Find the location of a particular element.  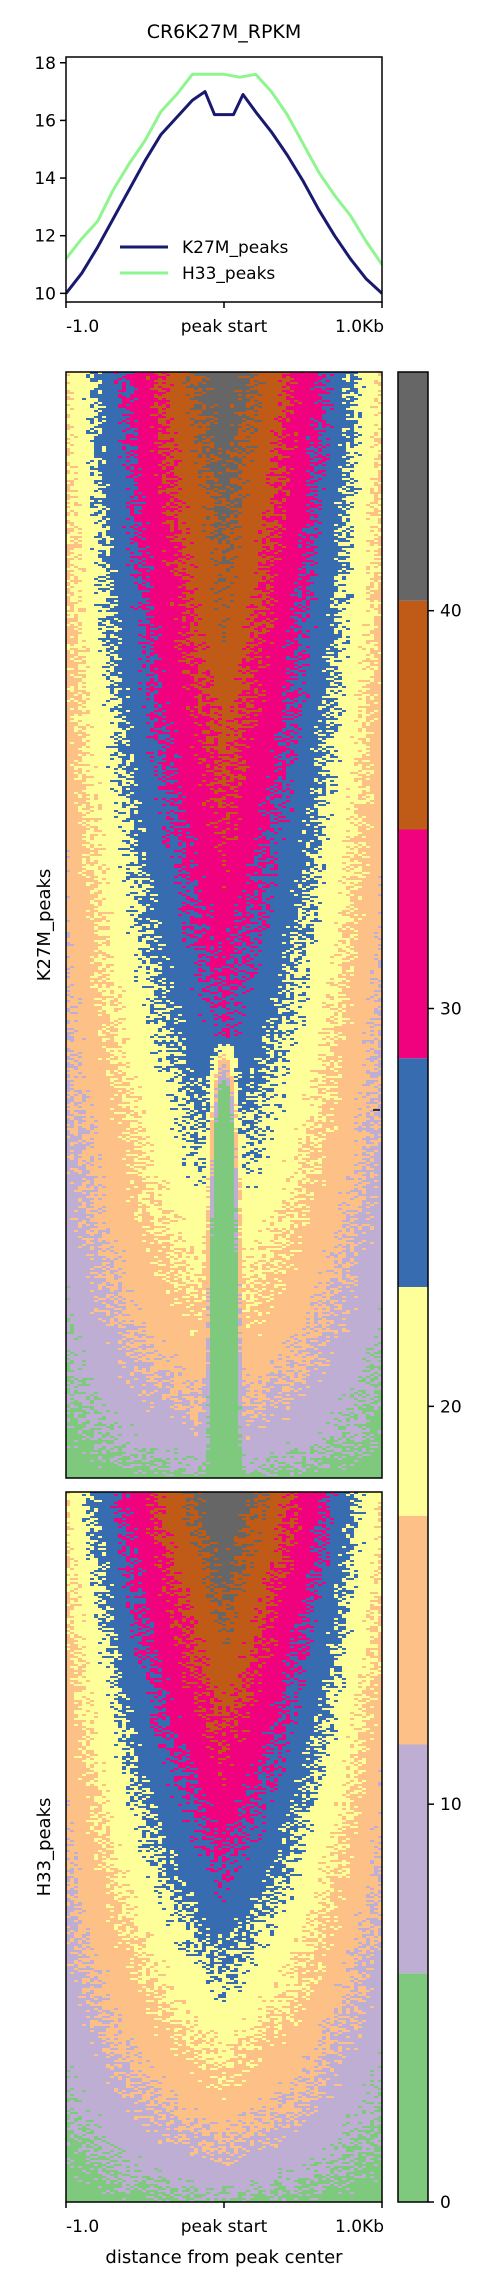

profile-y-axis: 10 12 14 16 18 is located at coordinates (50, 179).